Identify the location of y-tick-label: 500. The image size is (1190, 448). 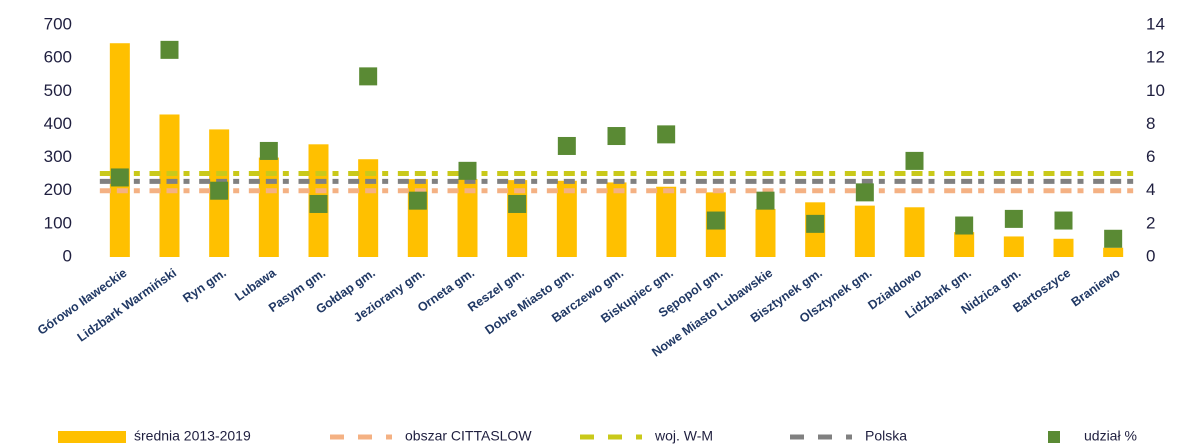
(58, 90).